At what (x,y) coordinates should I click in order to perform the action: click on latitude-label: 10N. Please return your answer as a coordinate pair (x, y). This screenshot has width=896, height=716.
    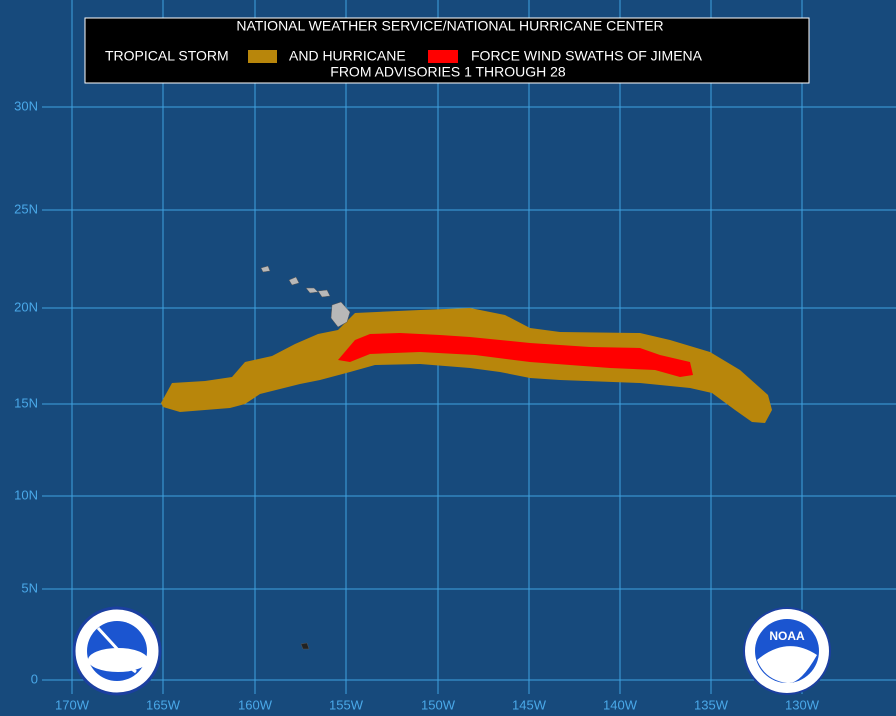
    Looking at the image, I should click on (26, 494).